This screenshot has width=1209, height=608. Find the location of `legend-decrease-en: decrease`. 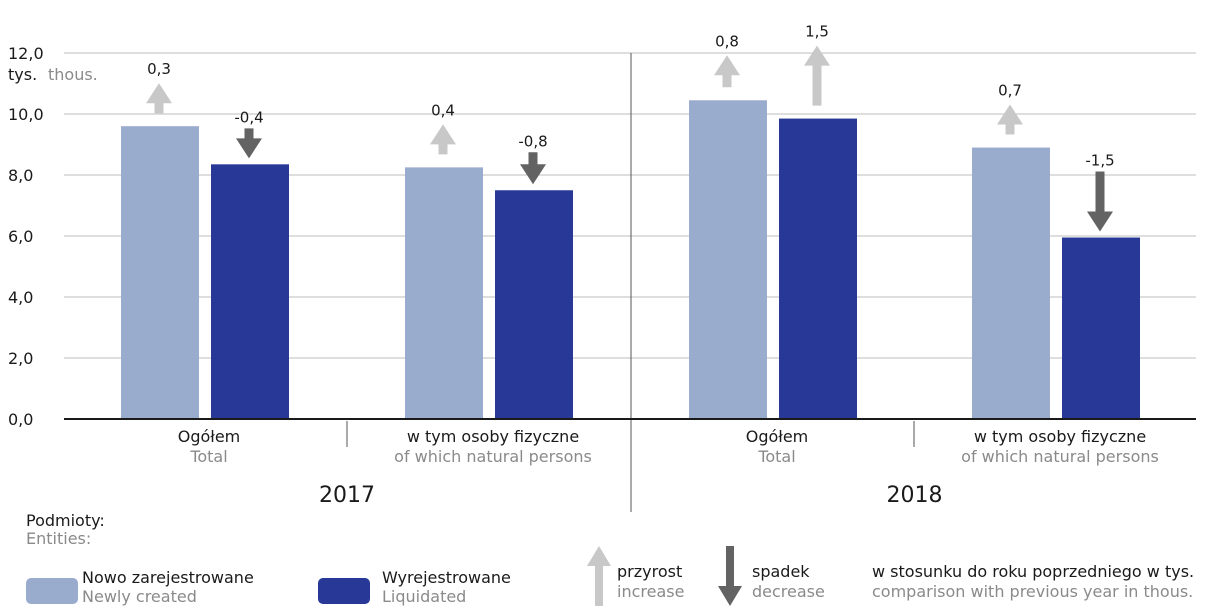

legend-decrease-en: decrease is located at coordinates (788, 591).